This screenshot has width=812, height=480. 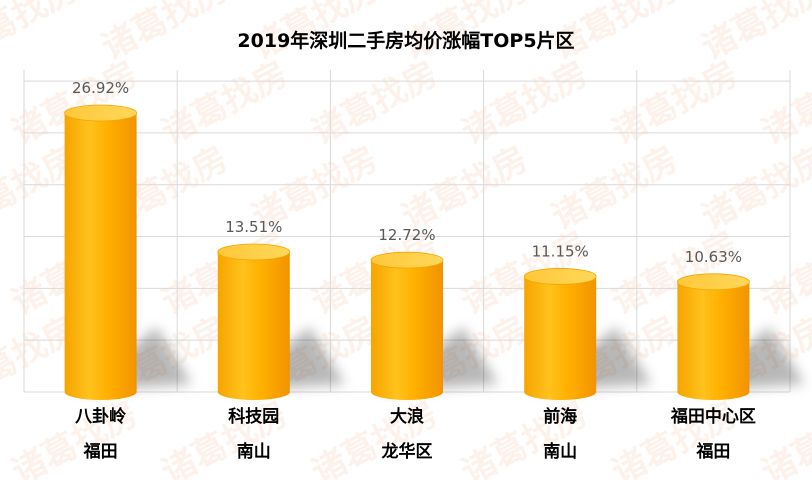 What do you see at coordinates (405, 40) in the screenshot?
I see `chart-title: 2019年深圳二手房均价涨幅TOP5片区` at bounding box center [405, 40].